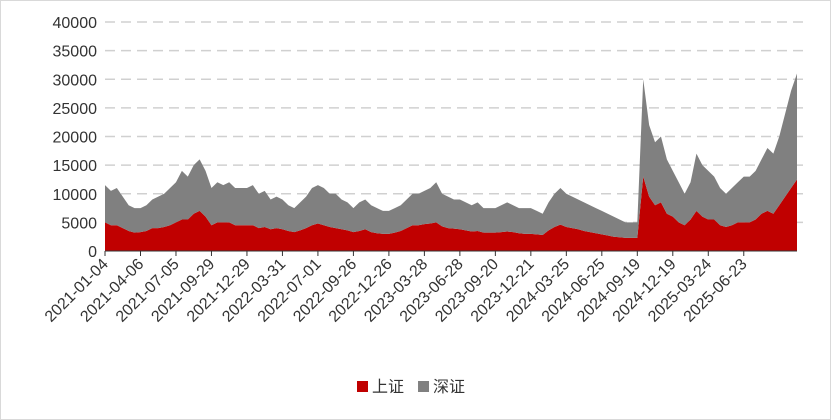 Image resolution: width=831 pixels, height=420 pixels. I want to click on area, so click(451, 213).